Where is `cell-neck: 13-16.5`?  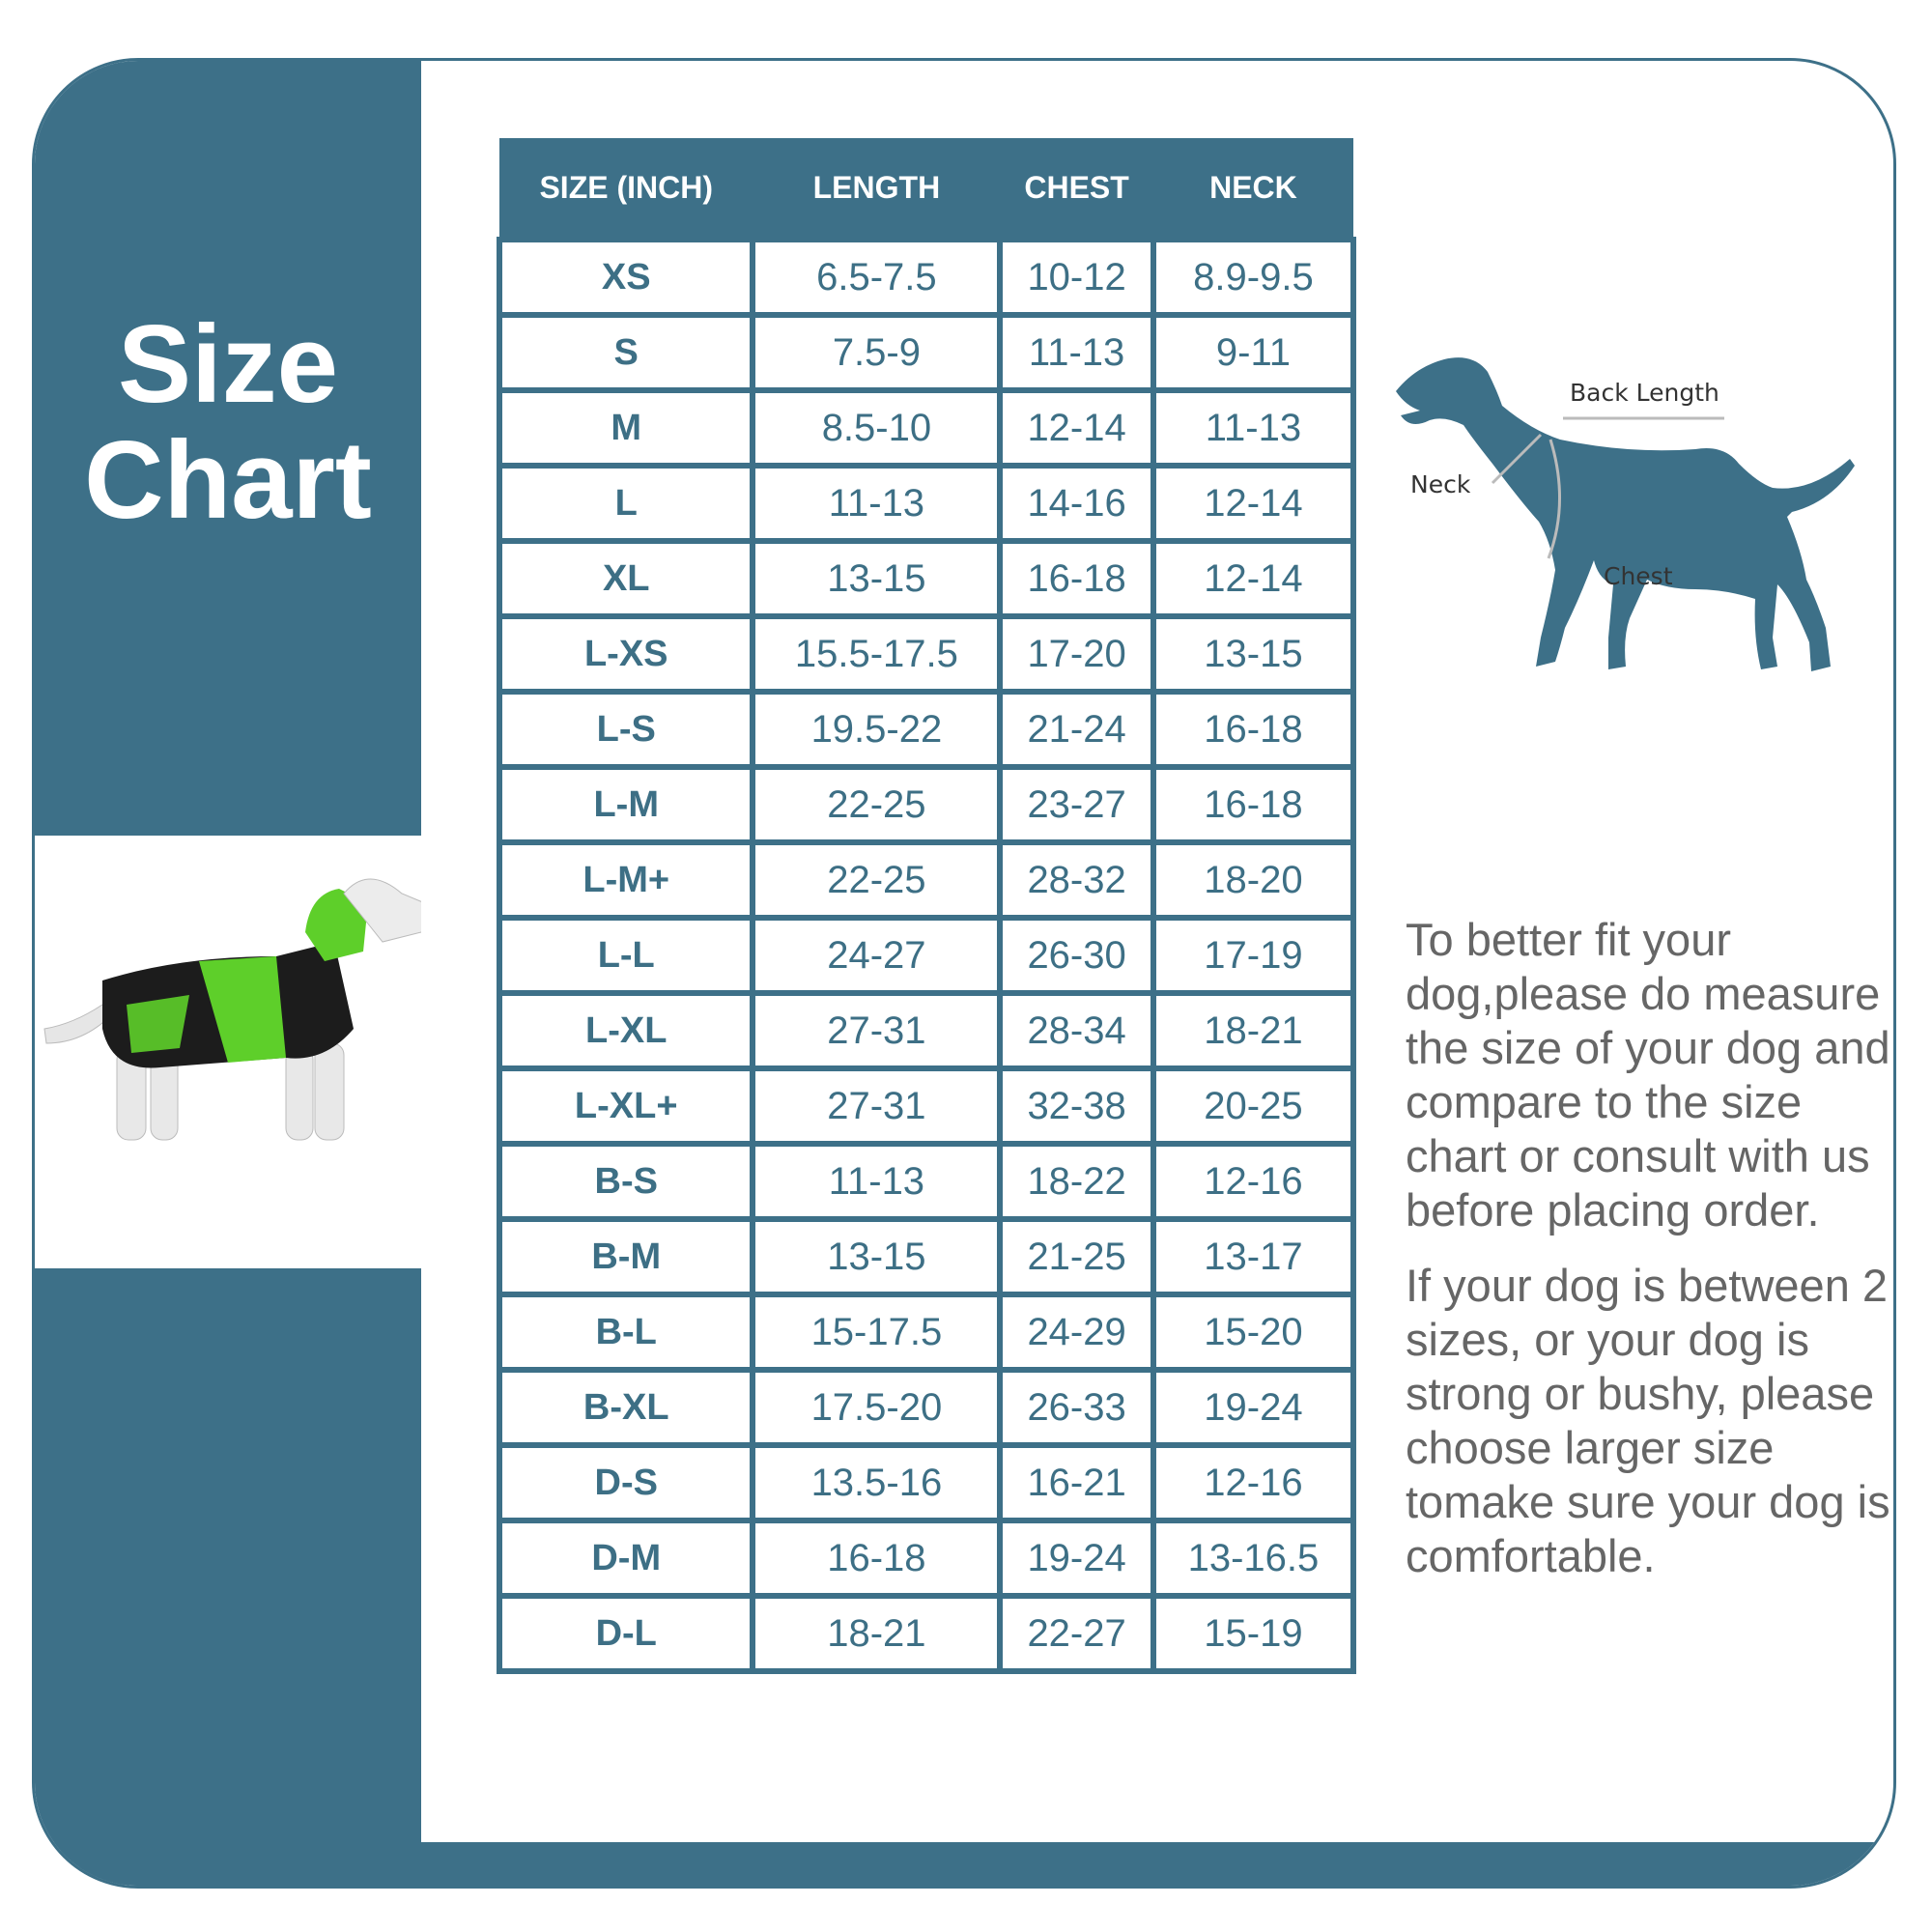 cell-neck: 13-16.5 is located at coordinates (1253, 1558).